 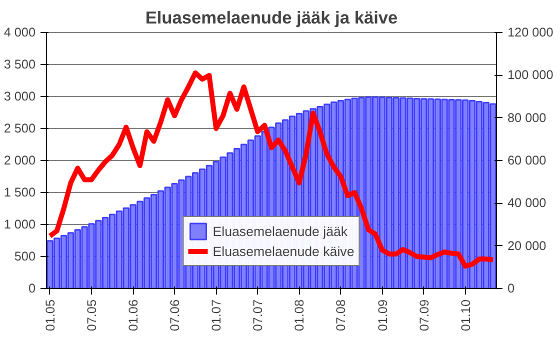 I want to click on x-tick-label: 01.07, so click(x=217, y=316).